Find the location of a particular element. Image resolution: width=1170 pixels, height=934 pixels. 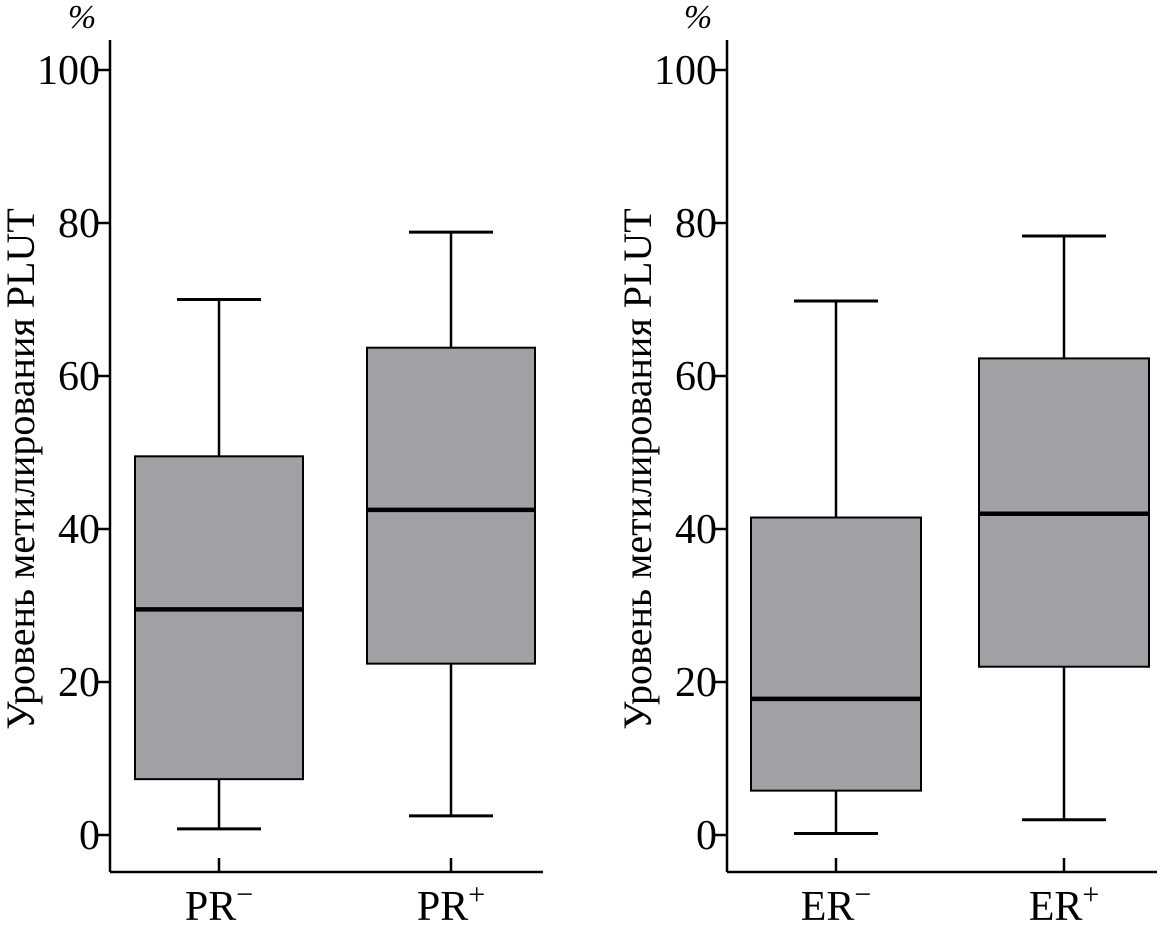

x-category-label: PR+ is located at coordinates (451, 904).